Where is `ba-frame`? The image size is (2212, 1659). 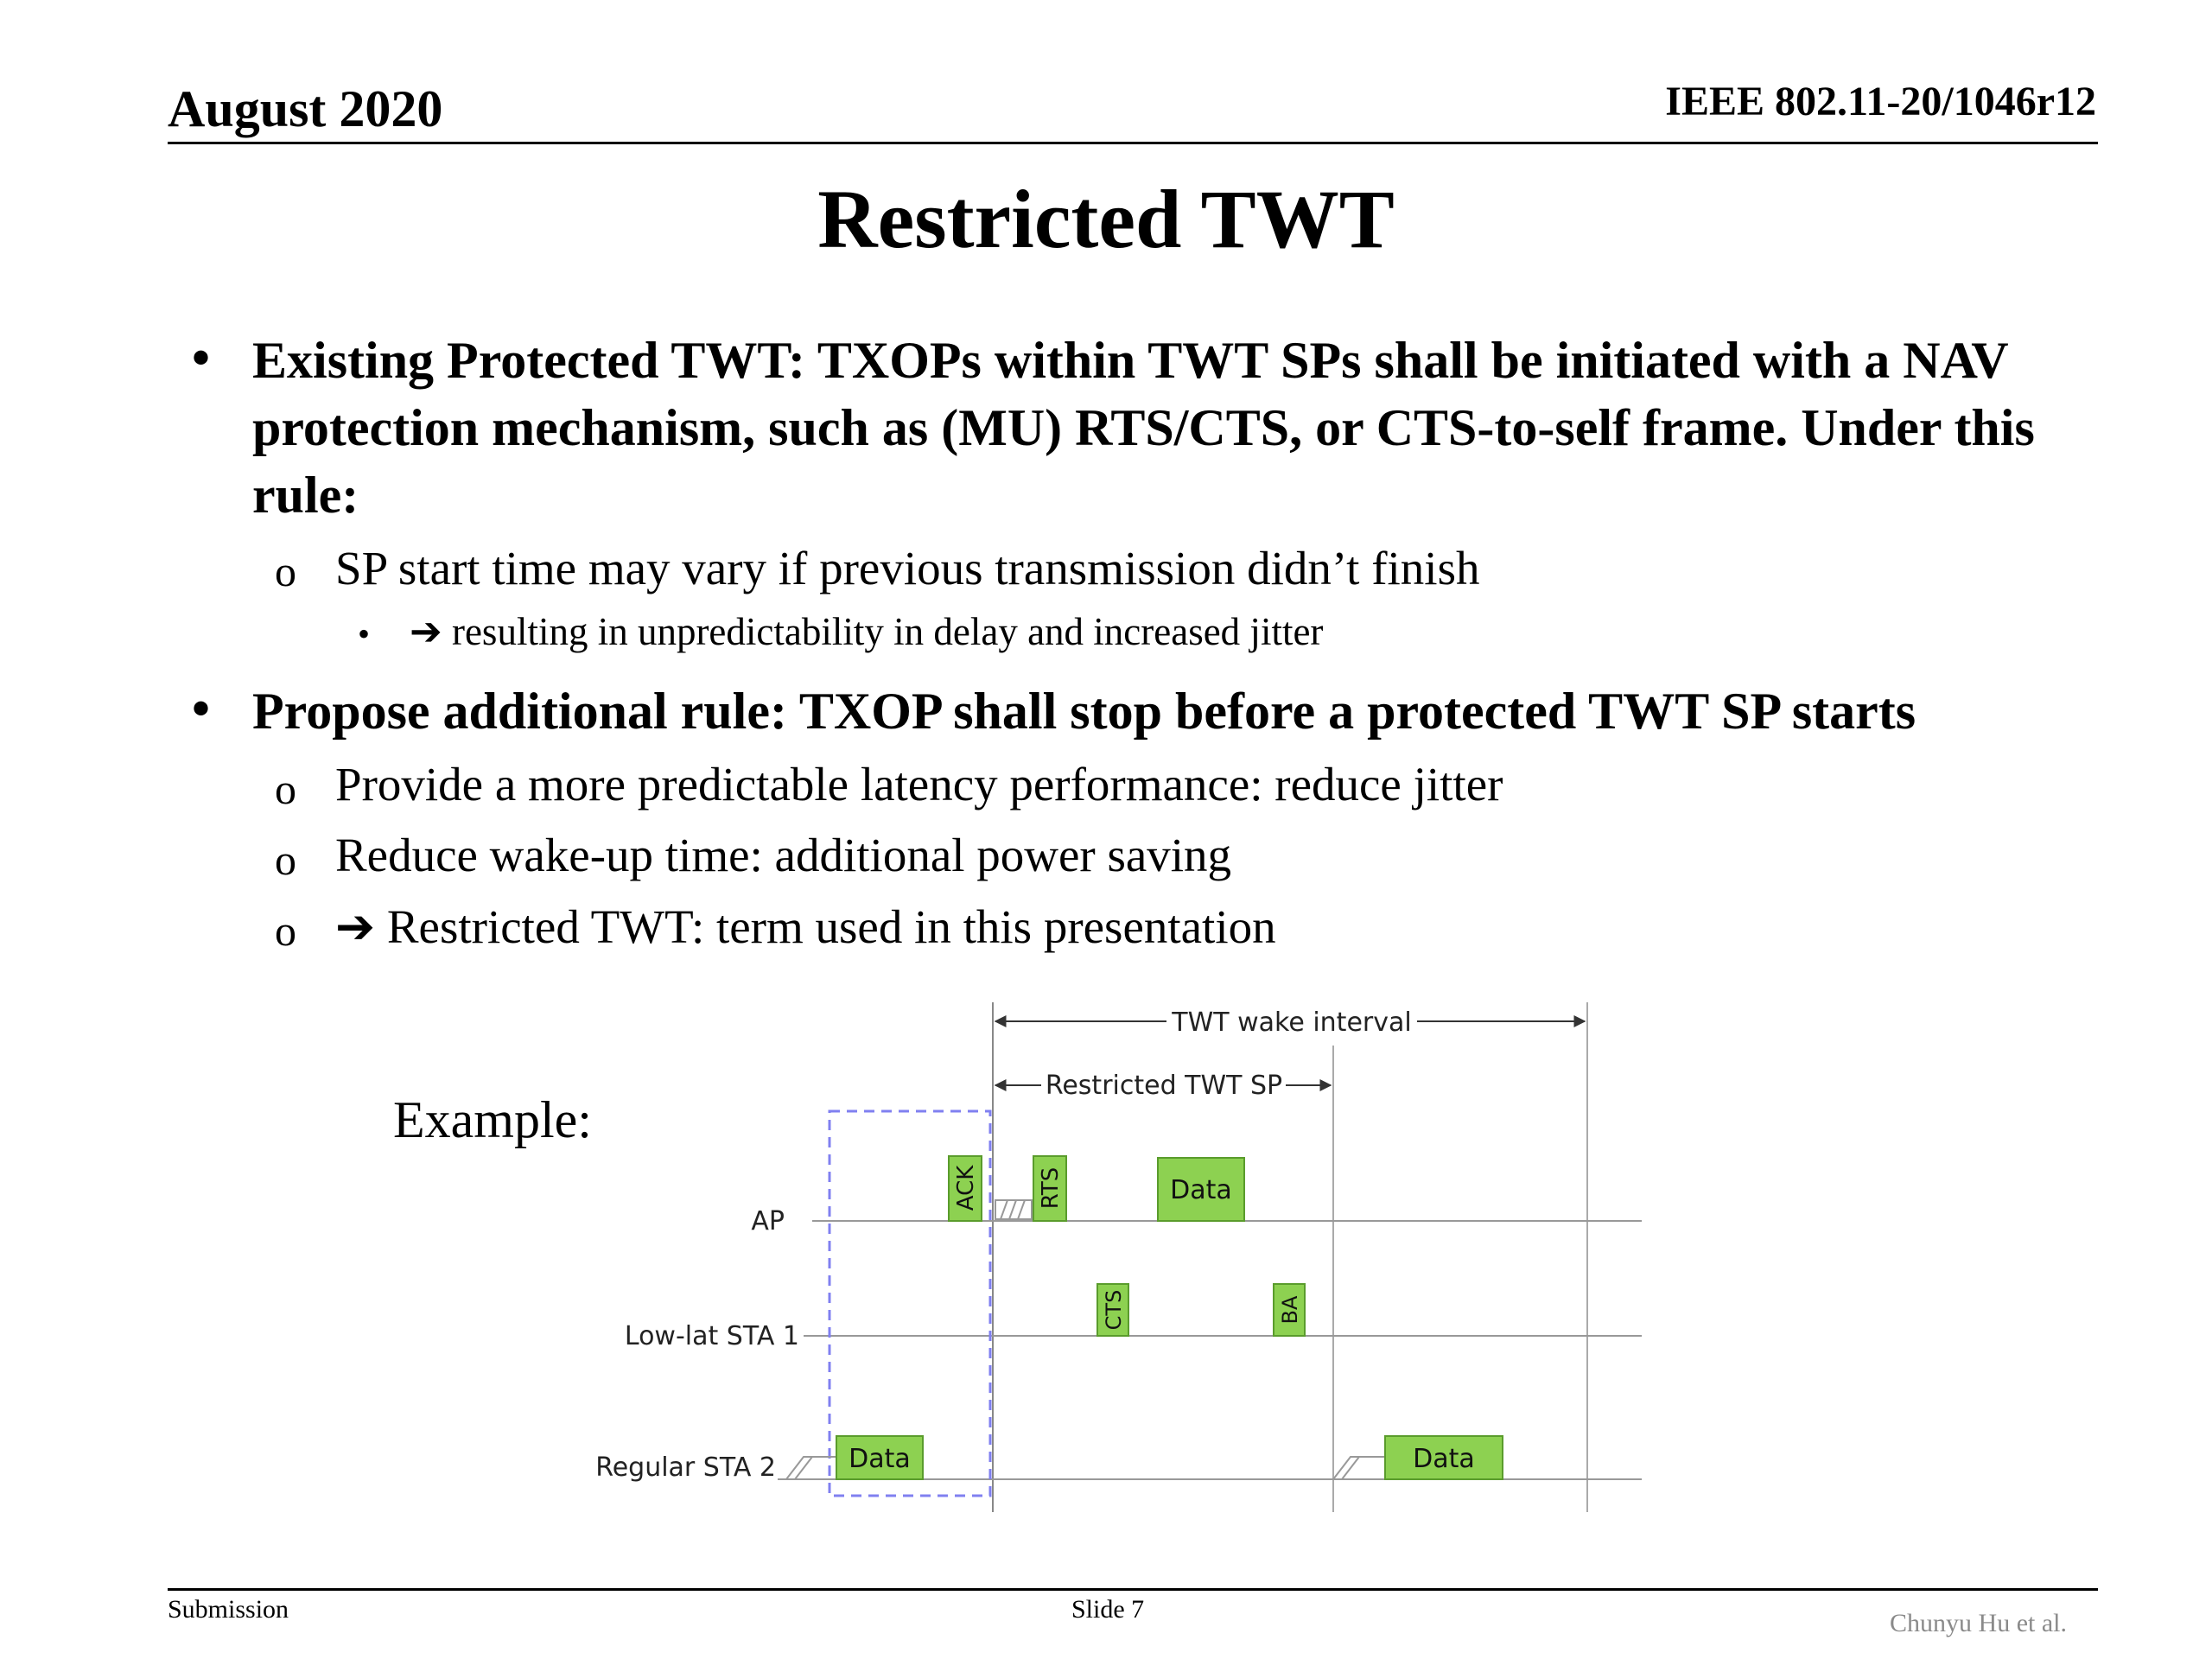
ba-frame is located at coordinates (1289, 1310).